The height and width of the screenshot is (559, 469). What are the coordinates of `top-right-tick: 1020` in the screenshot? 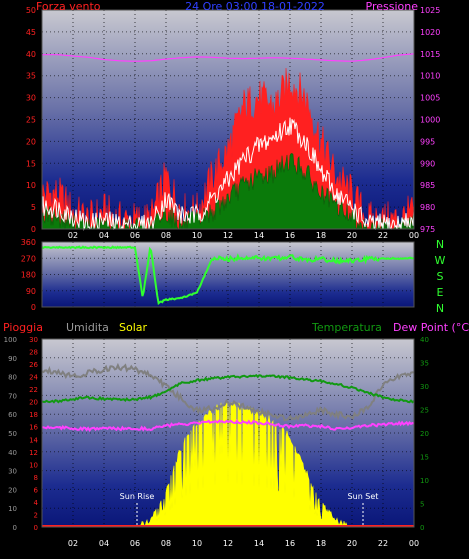 It's located at (430, 32).